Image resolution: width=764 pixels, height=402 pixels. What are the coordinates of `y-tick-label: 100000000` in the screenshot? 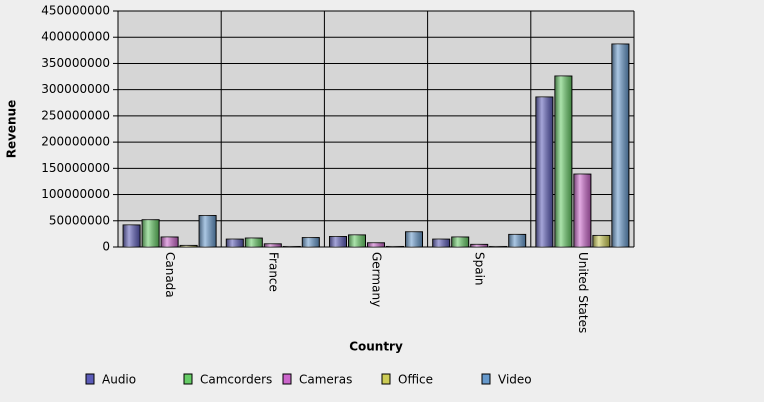 It's located at (75, 194).